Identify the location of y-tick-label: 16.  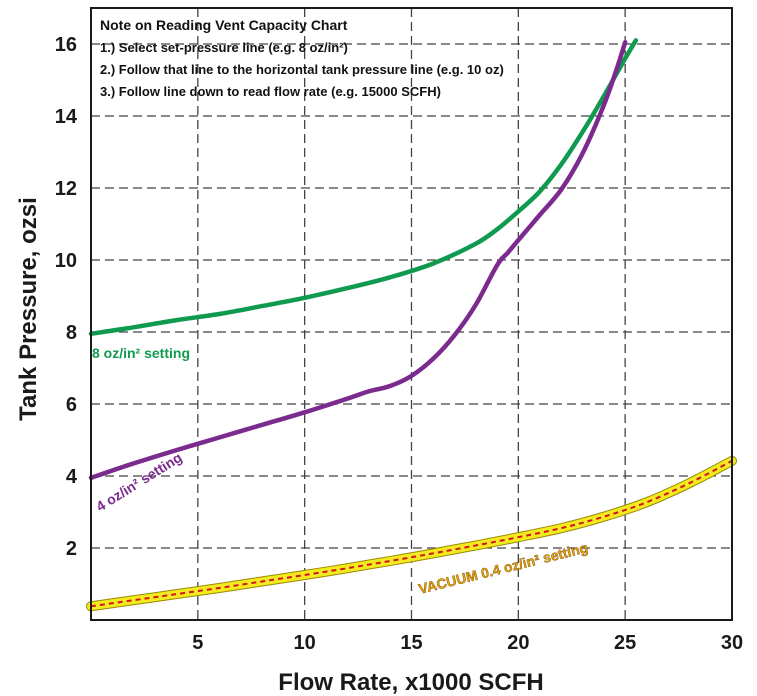
(66, 45).